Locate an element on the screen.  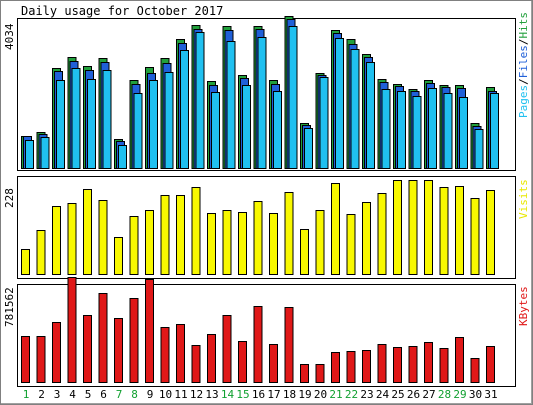
y-max-label-kbytes: 781562 is located at coordinates (9, 307).